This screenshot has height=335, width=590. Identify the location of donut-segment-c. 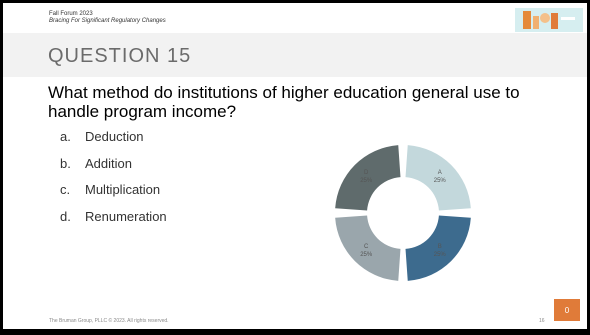
(368, 248).